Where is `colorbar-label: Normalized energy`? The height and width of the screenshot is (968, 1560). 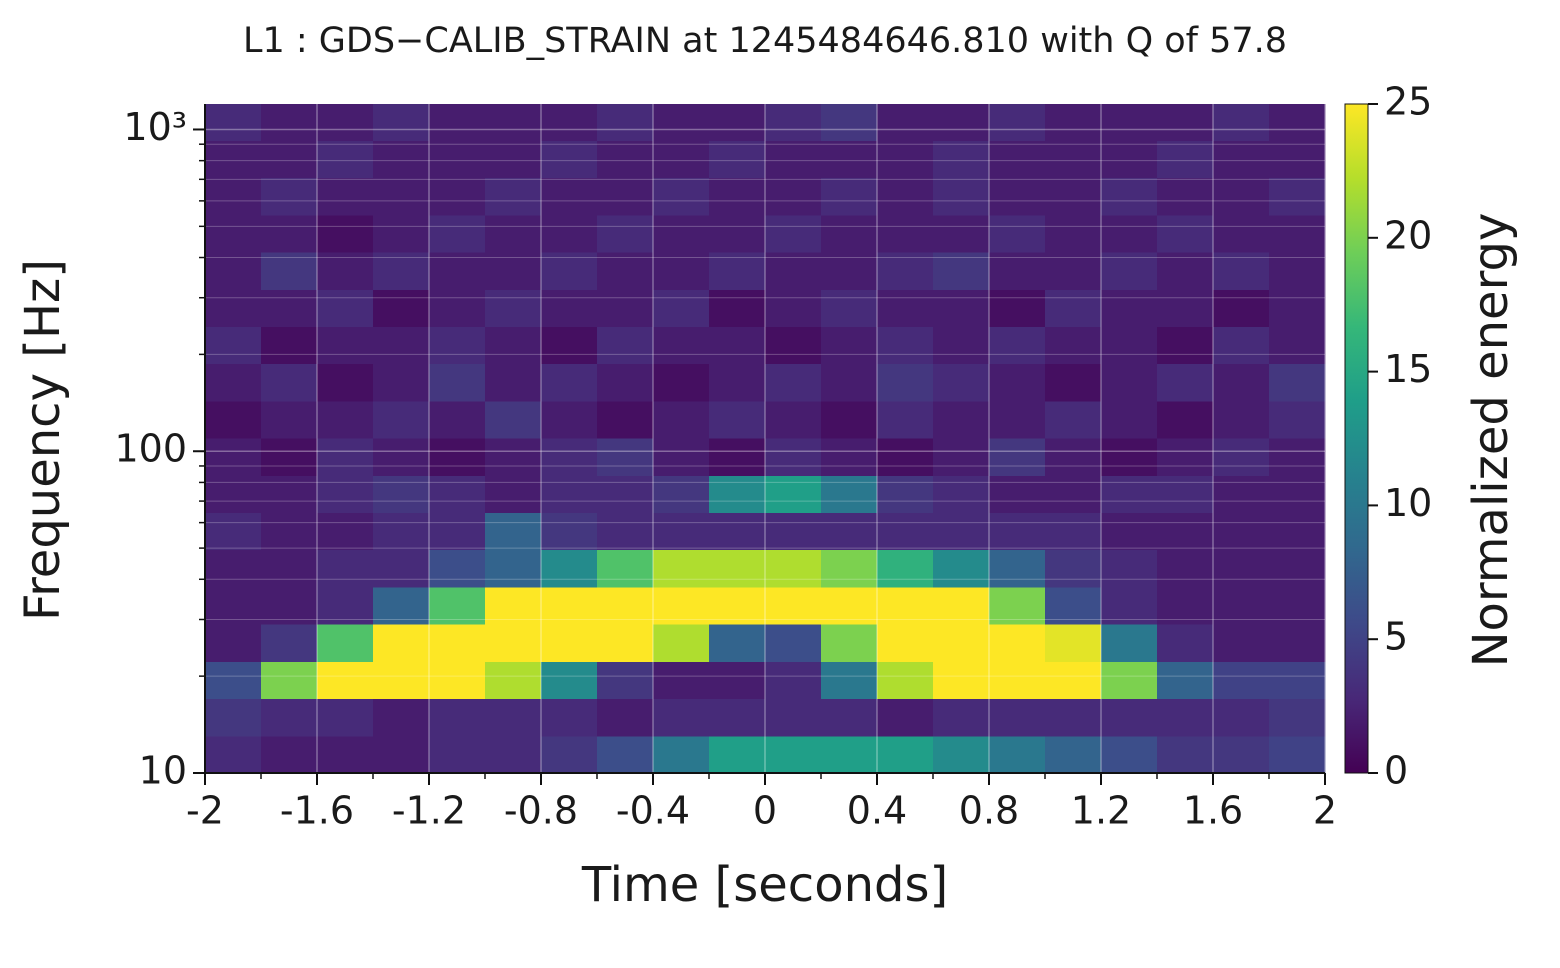
colorbar-label: Normalized energy is located at coordinates (1491, 440).